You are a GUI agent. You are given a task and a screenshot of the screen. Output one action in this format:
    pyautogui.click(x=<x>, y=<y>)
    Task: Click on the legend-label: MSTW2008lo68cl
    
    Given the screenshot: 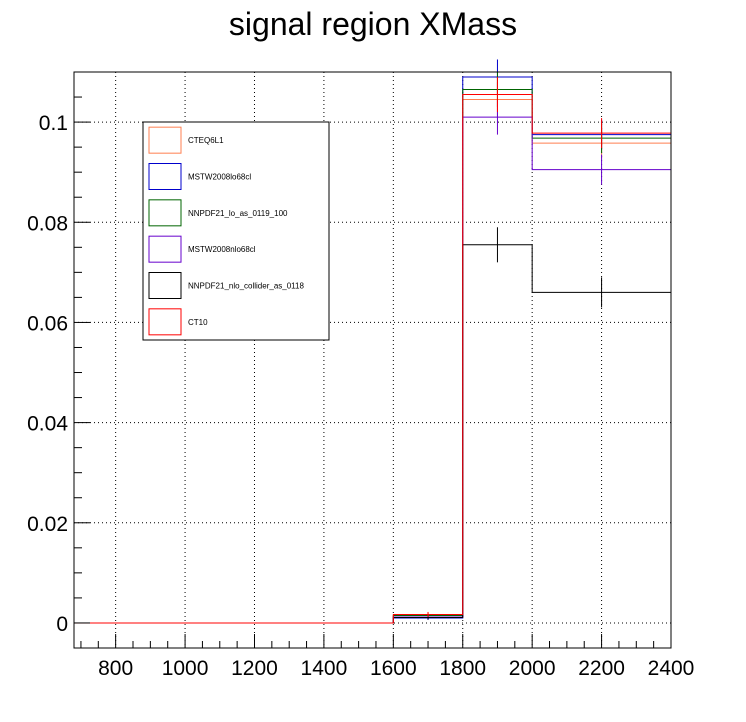 What is the action you would take?
    pyautogui.click(x=219, y=177)
    